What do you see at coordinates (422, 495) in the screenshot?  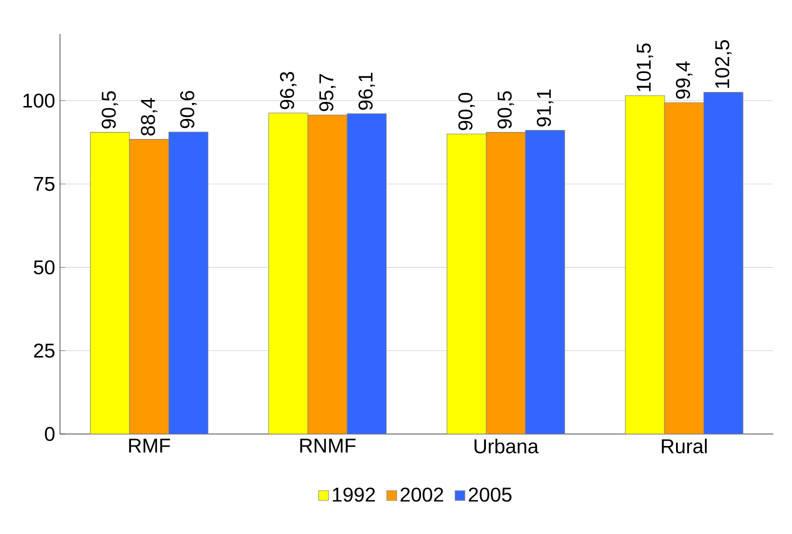 I see `legend-label: 2002` at bounding box center [422, 495].